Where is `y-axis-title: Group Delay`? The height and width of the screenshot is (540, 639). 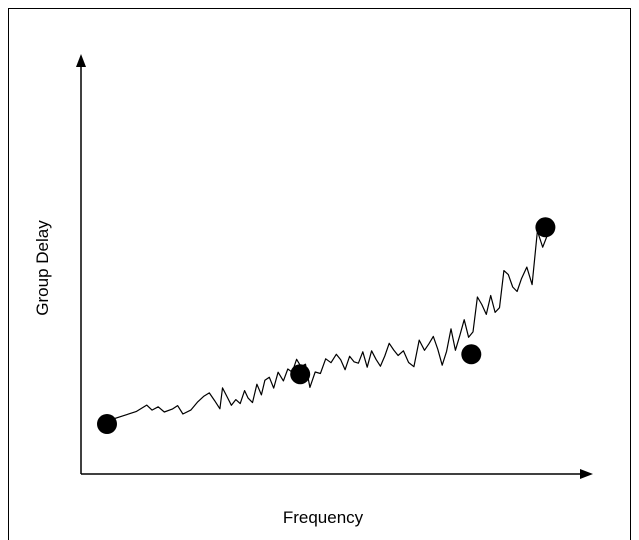 y-axis-title: Group Delay is located at coordinates (42, 268).